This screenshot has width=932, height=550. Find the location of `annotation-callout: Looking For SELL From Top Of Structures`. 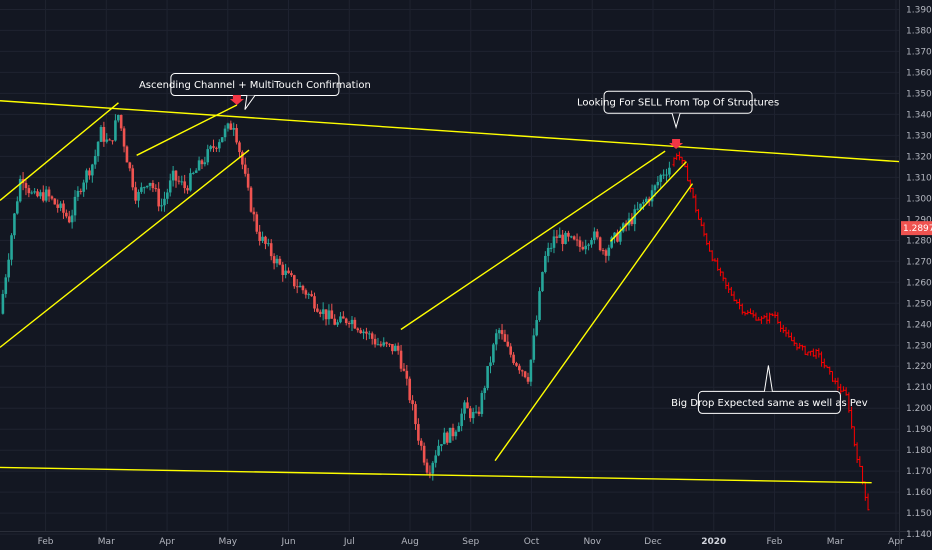

annotation-callout: Looking For SELL From Top Of Structures is located at coordinates (678, 110).